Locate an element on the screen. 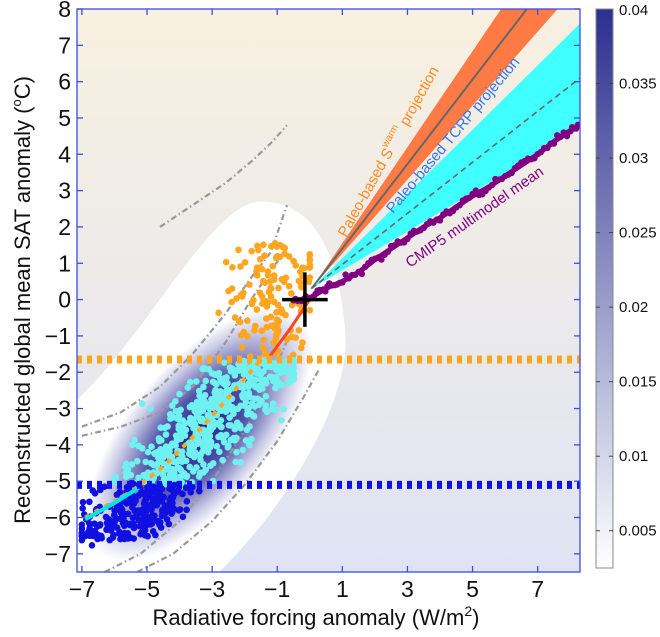 The height and width of the screenshot is (637, 660). y-tick-label: −7 is located at coordinates (58, 554).